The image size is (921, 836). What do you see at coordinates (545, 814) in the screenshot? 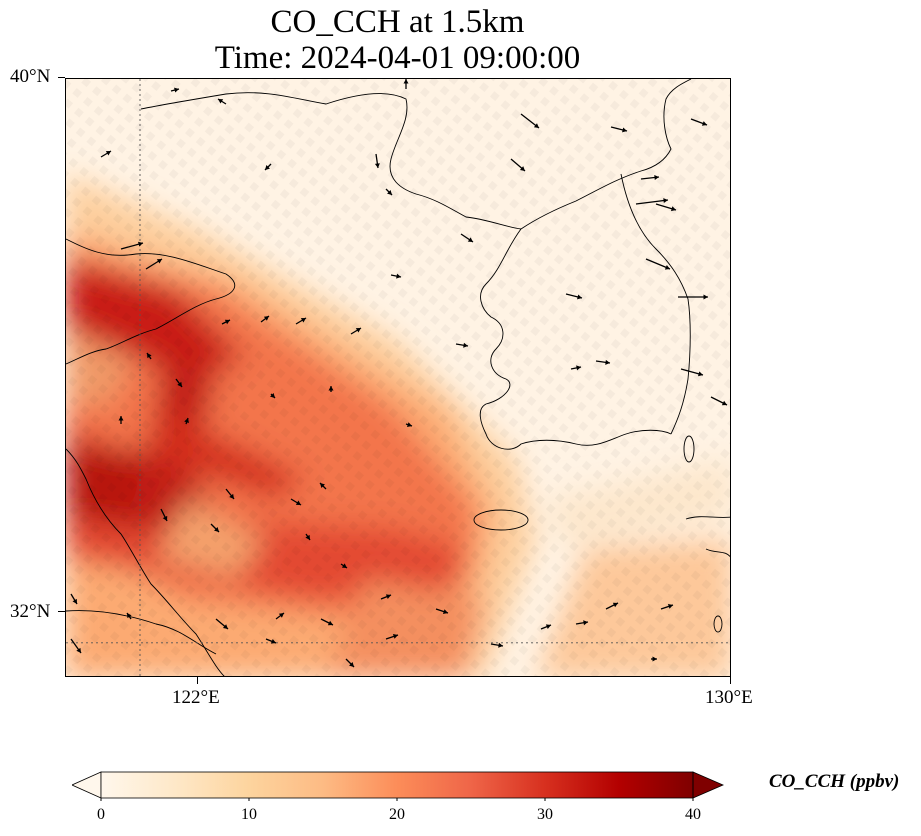
I see `colorbar-tick-30: 30` at bounding box center [545, 814].